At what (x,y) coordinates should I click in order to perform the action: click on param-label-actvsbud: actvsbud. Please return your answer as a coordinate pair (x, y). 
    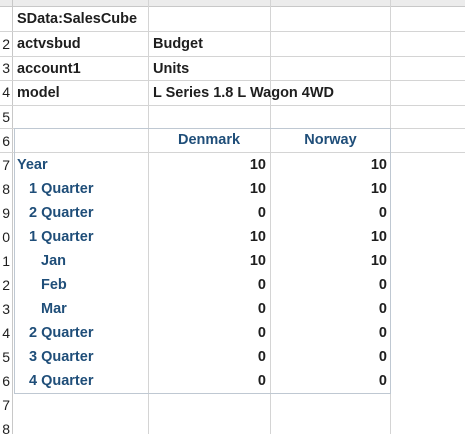
    Looking at the image, I should click on (49, 44).